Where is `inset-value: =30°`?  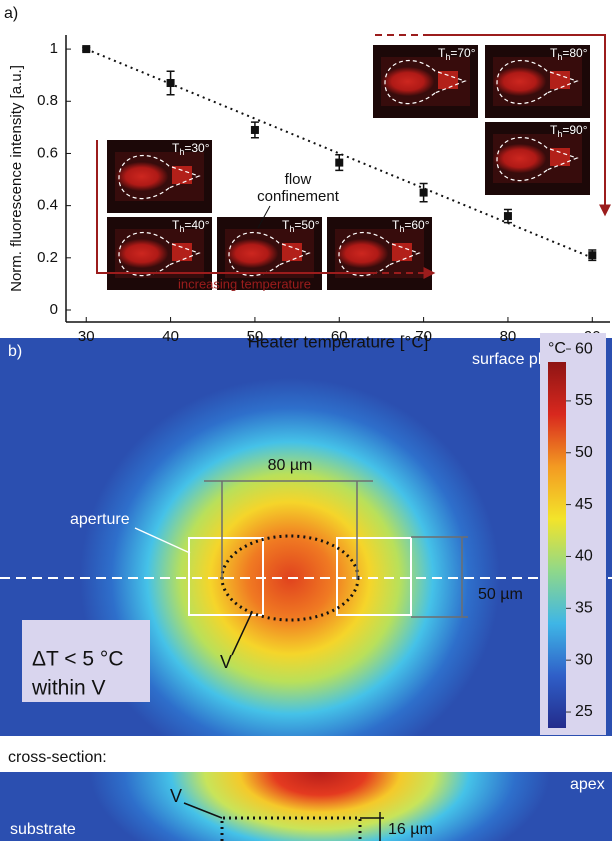 inset-value: =30° is located at coordinates (196, 148).